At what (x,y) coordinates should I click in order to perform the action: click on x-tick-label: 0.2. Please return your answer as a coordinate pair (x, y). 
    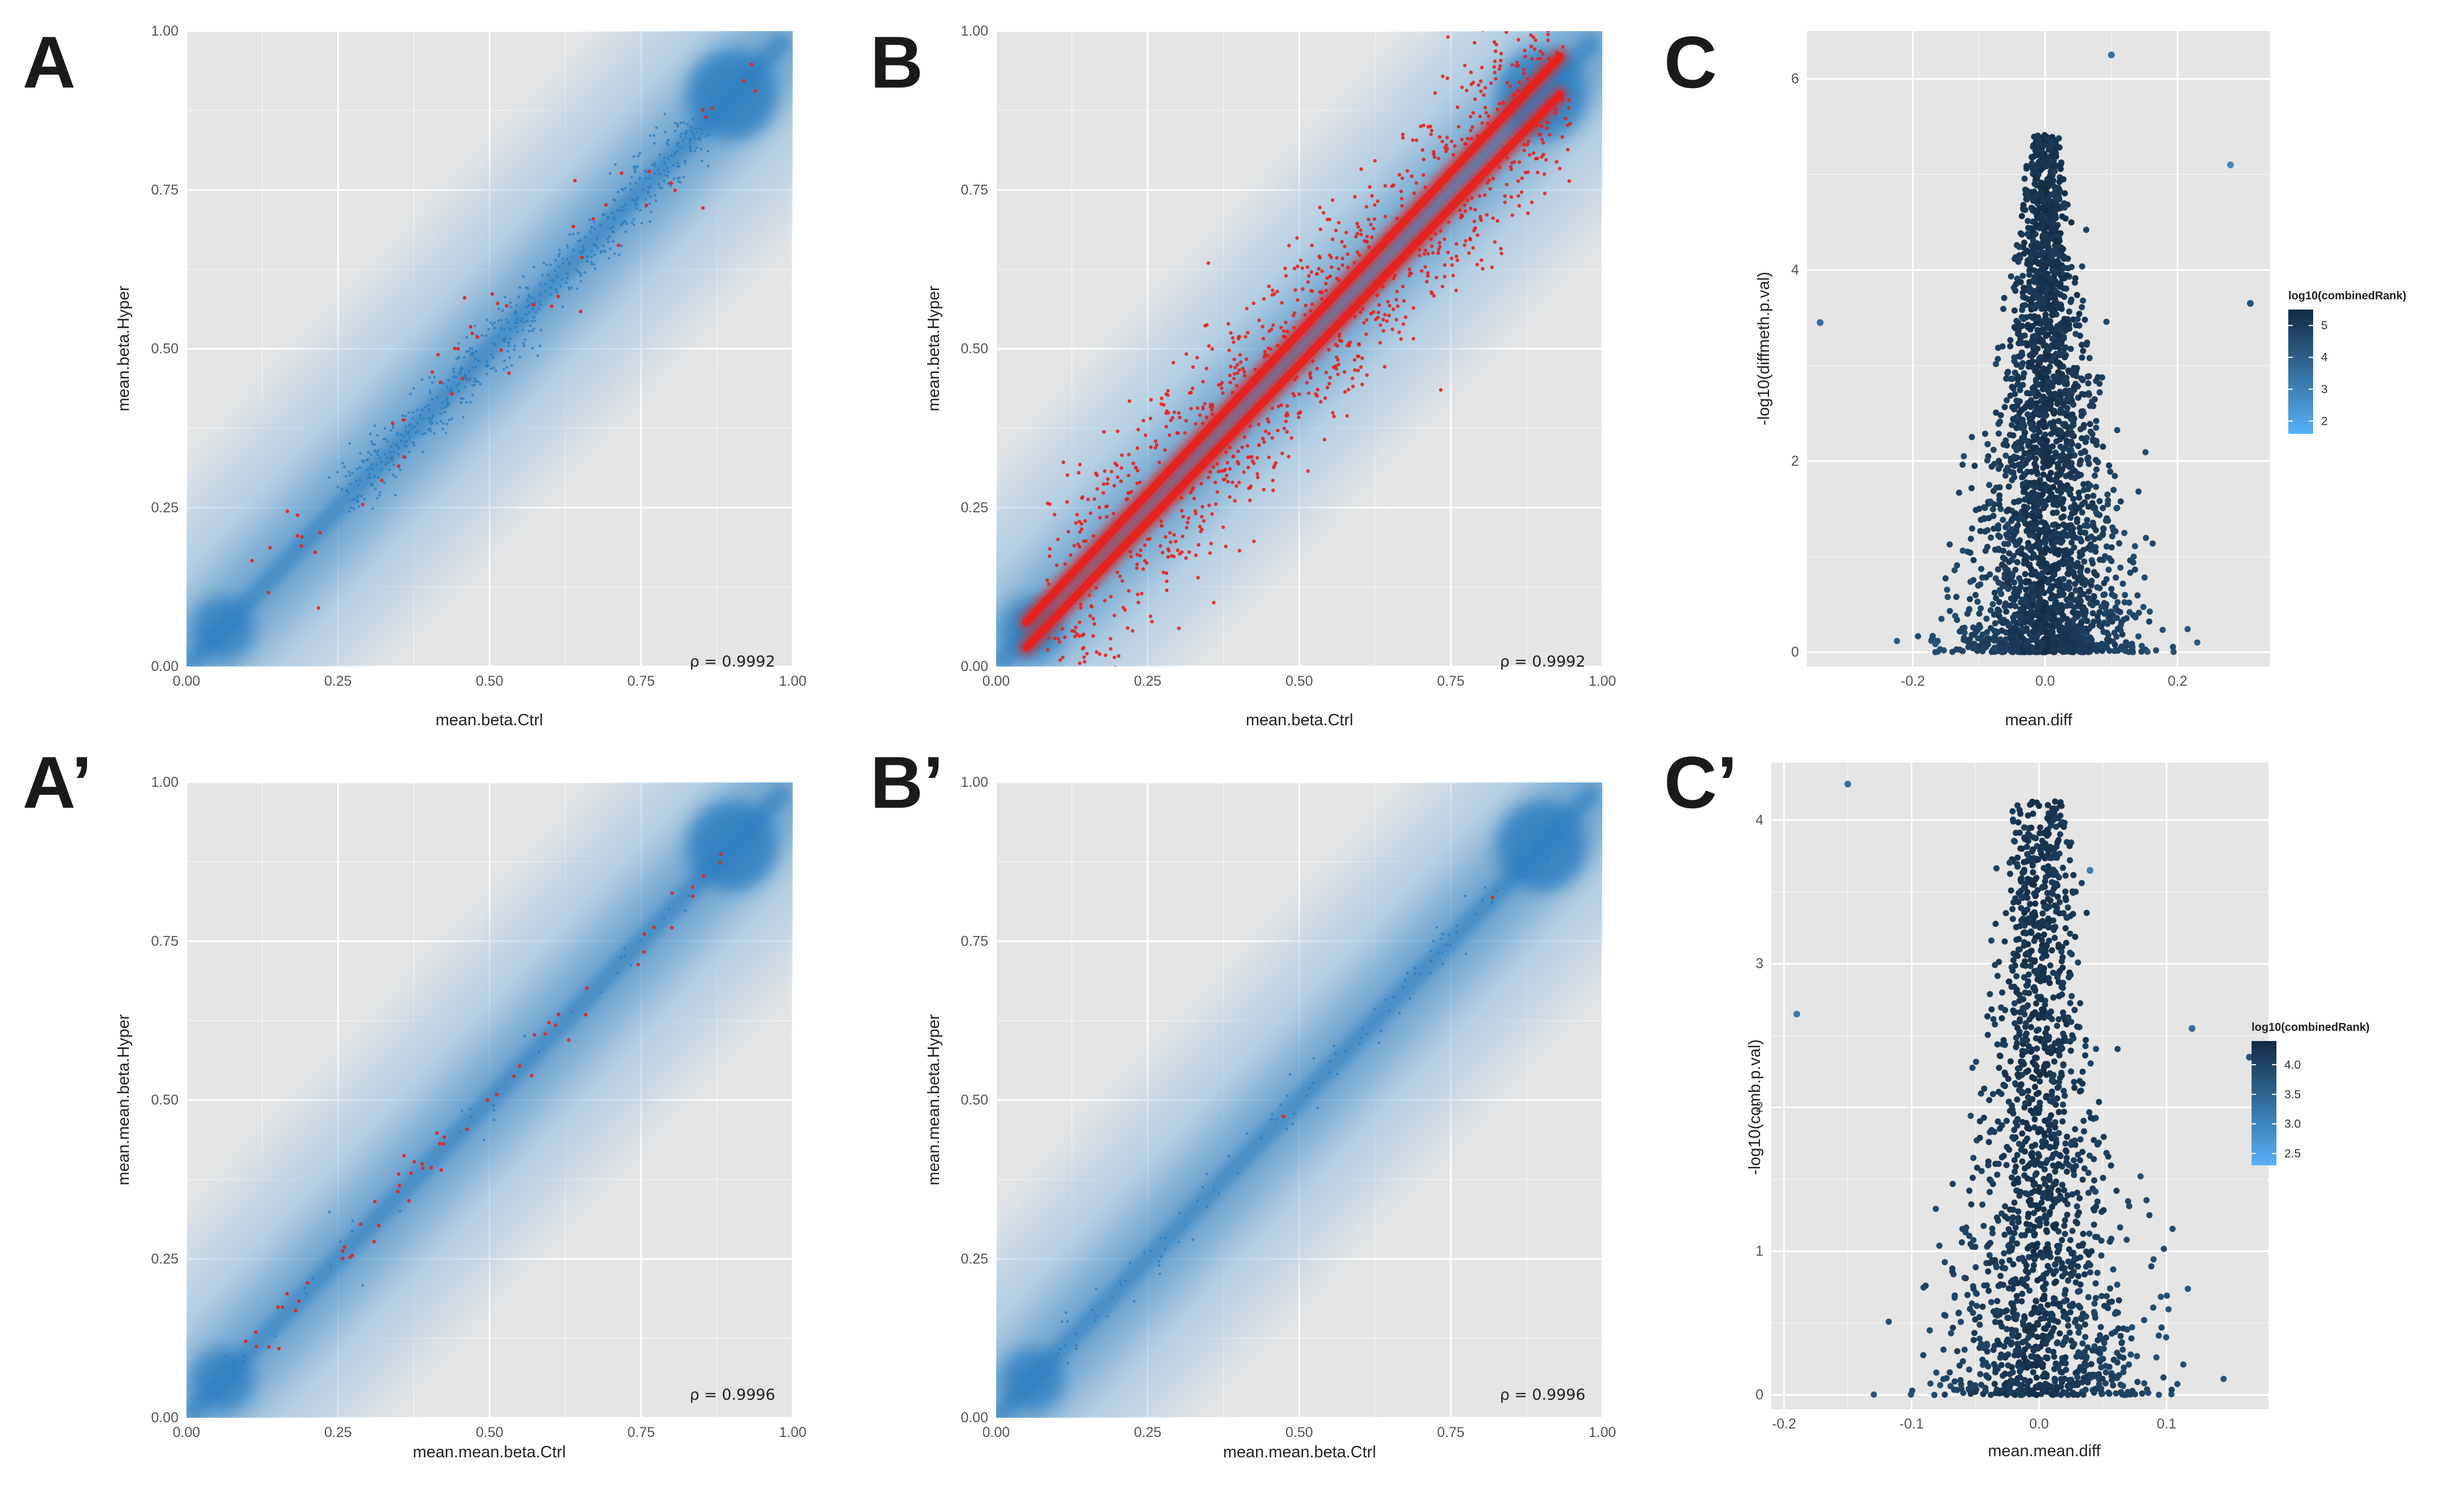
    Looking at the image, I should click on (2178, 681).